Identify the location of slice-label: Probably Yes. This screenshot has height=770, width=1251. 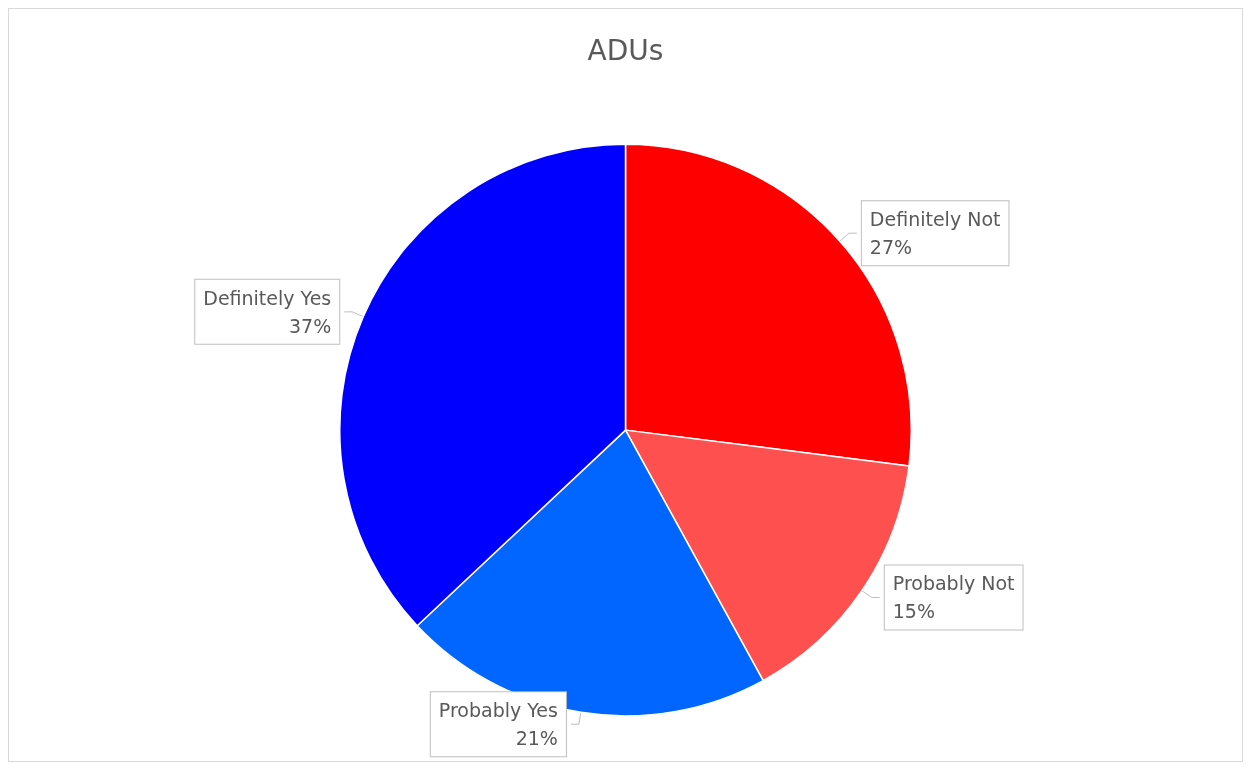
(498, 710).